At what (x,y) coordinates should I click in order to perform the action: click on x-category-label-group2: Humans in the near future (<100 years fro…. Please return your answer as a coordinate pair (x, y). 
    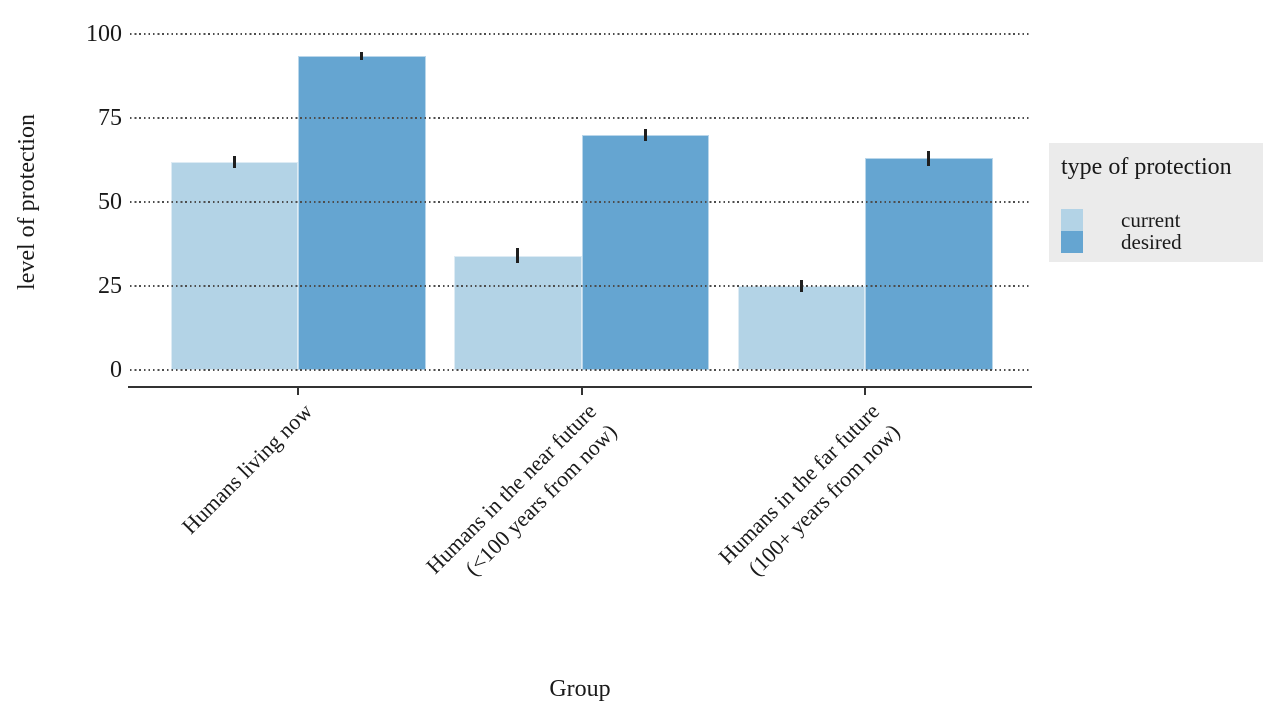
    Looking at the image, I should click on (454, 558).